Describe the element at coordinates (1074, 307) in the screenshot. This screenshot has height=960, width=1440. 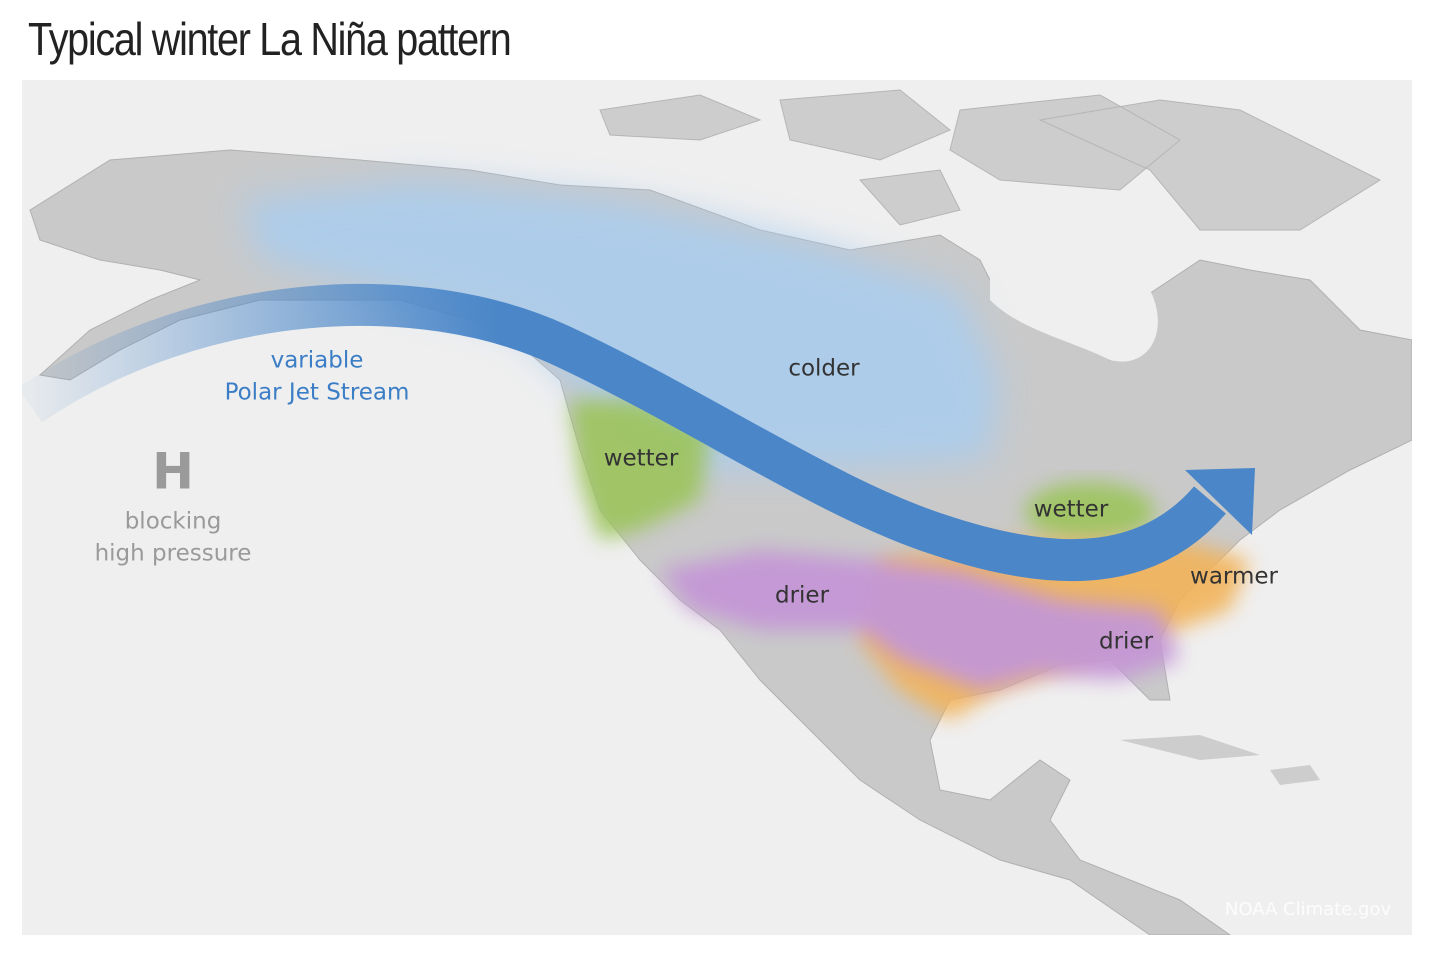
I see `hudson-bay` at that location.